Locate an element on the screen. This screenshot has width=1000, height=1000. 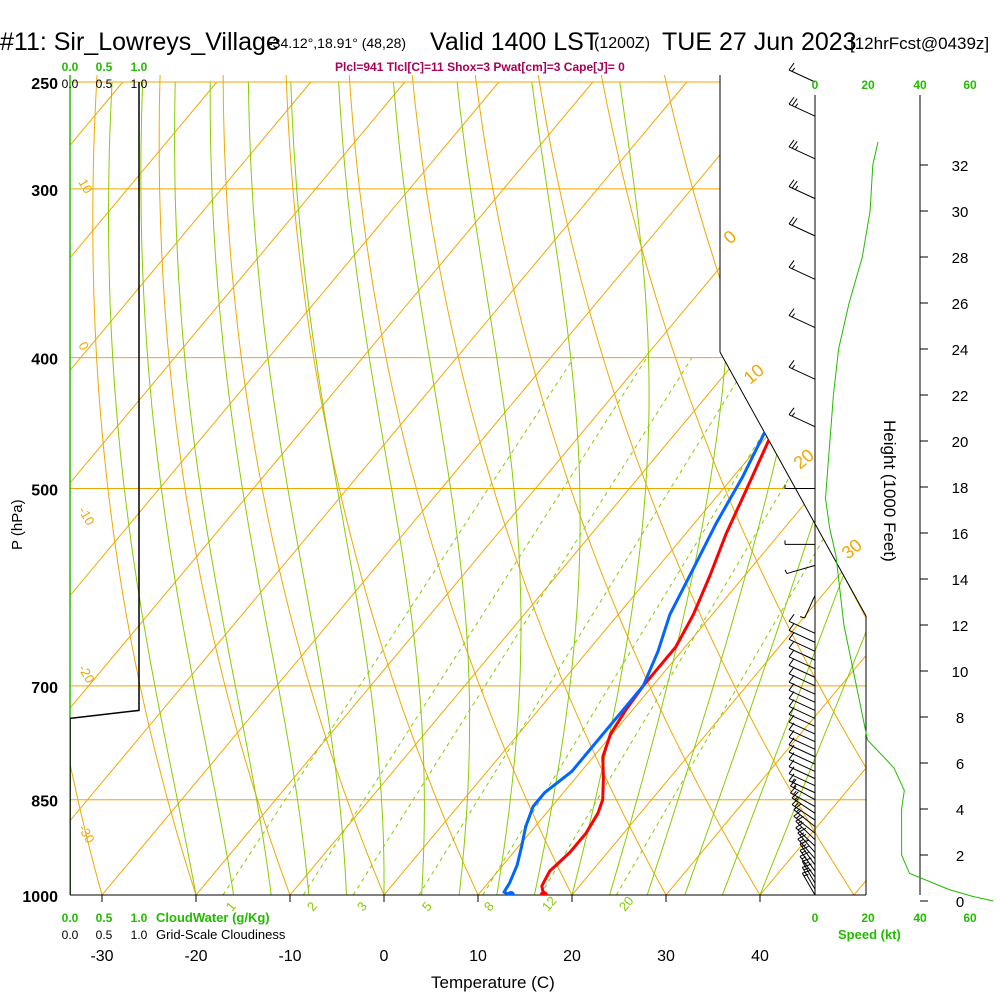
speed-tick-top: 60 is located at coordinates (970, 85).